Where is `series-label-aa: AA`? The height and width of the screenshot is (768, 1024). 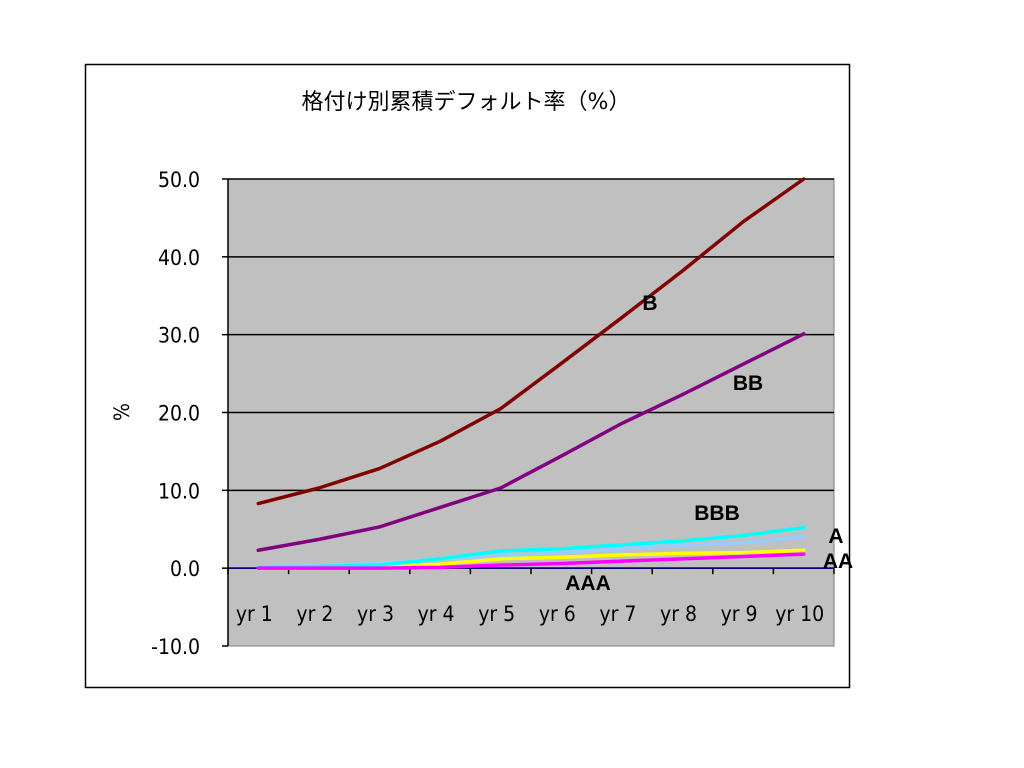 series-label-aa: AA is located at coordinates (838, 561).